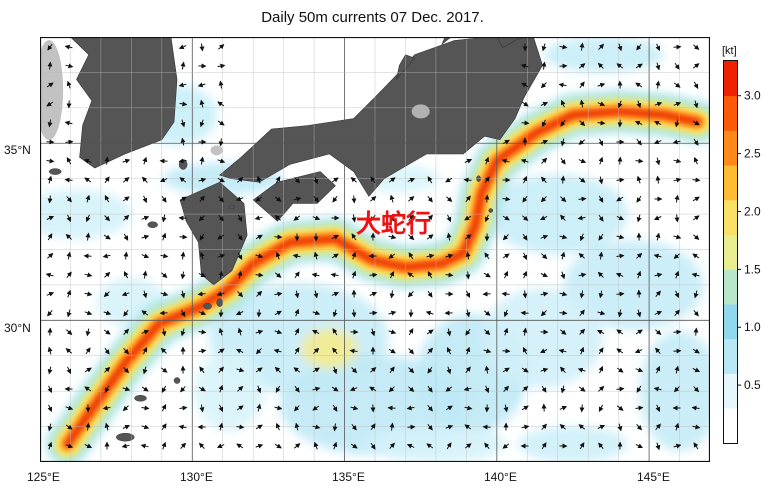  What do you see at coordinates (752, 385) in the screenshot?
I see `colorbar-tick-label: 0.5` at bounding box center [752, 385].